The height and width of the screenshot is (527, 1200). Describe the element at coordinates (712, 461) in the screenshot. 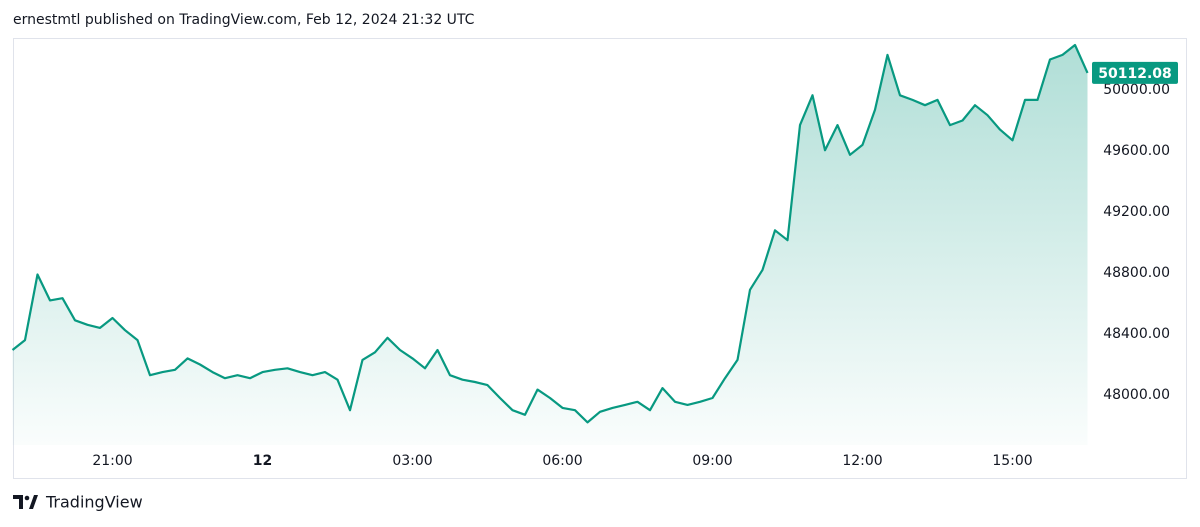

I see `x-tick-label: 09:00` at that location.